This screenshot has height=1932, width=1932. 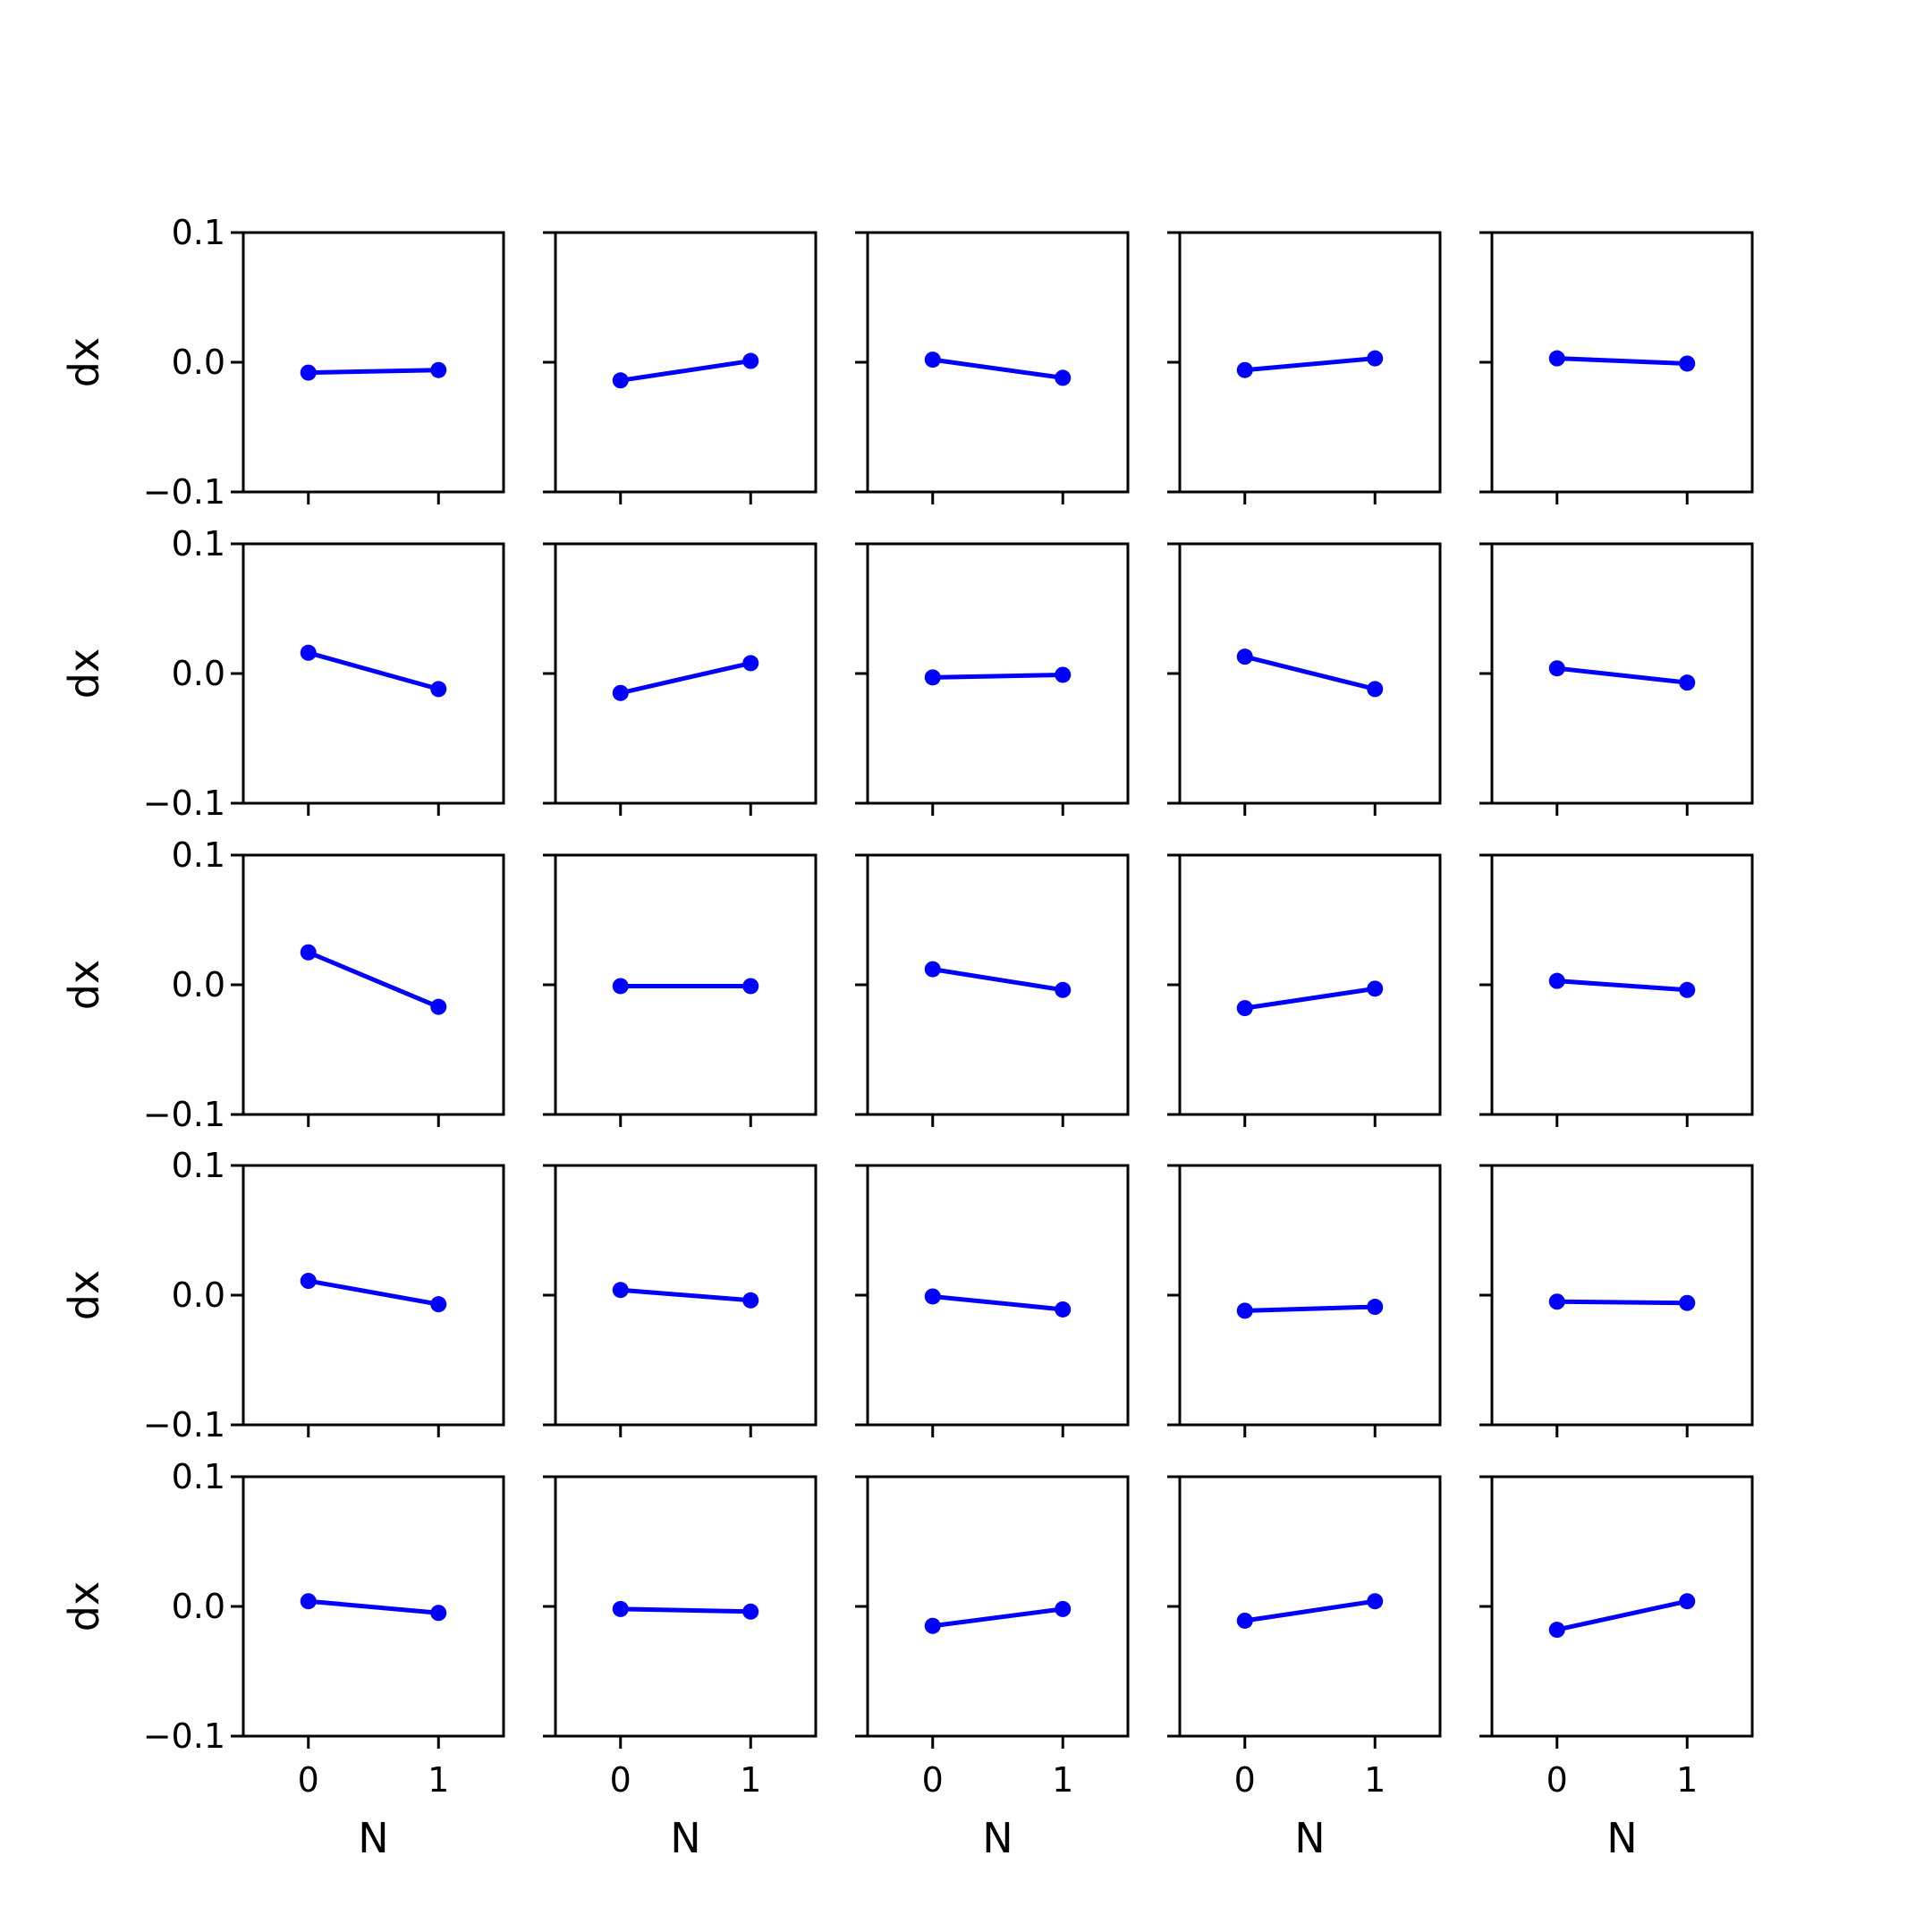 I want to click on subplot-2-1: 0.1 0.0 −0.1 dx, so click(x=282, y=673).